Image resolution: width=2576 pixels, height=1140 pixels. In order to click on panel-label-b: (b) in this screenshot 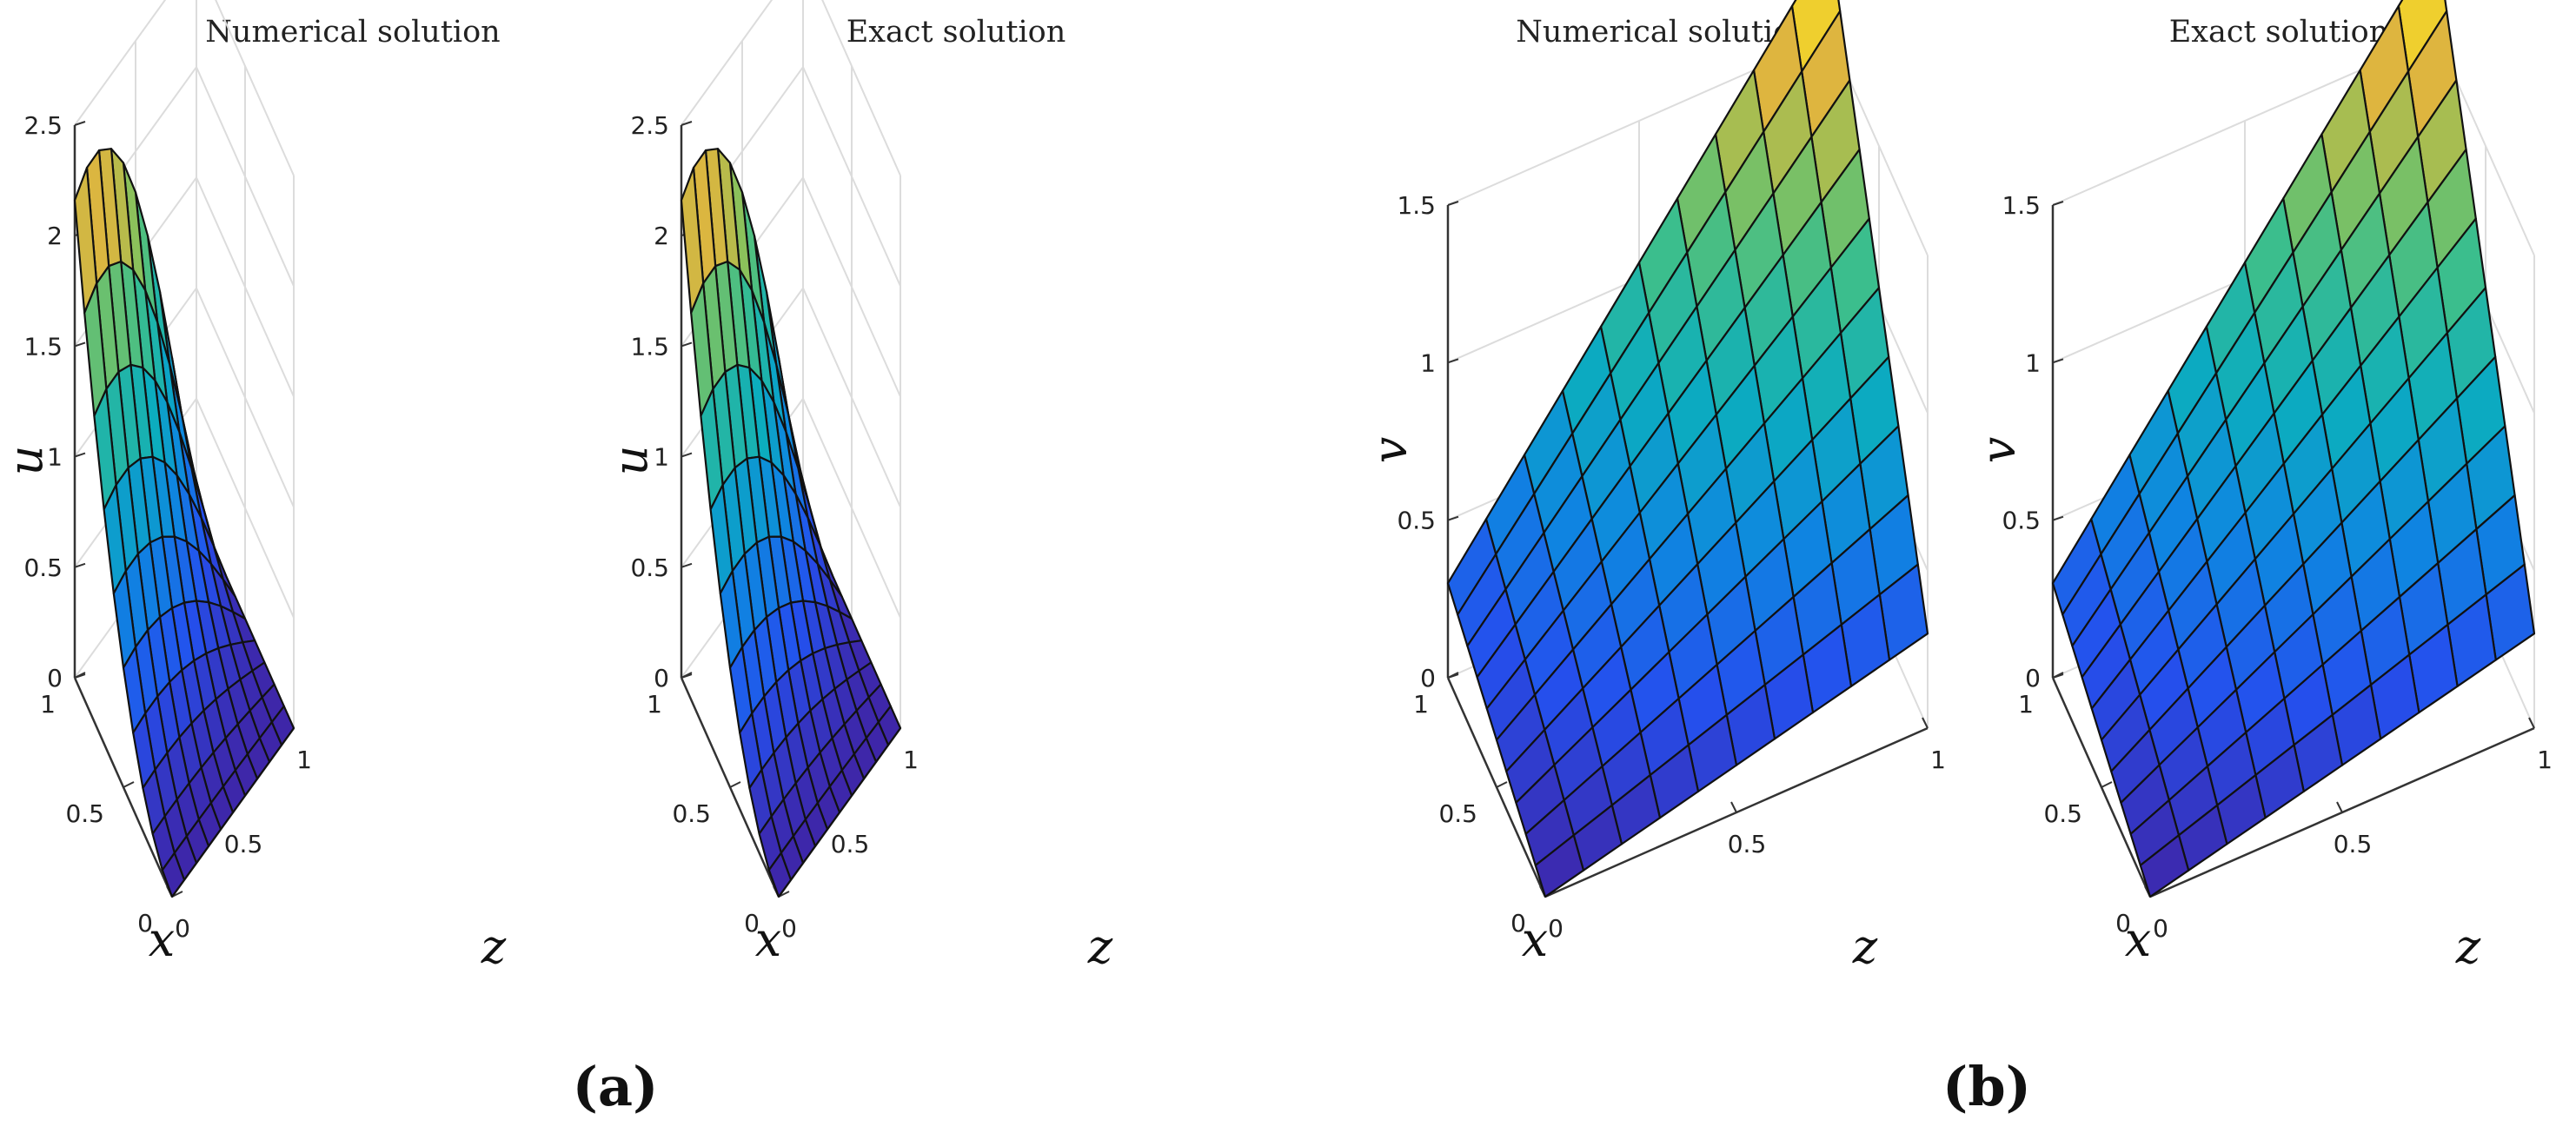, I will do `click(1987, 1086)`.